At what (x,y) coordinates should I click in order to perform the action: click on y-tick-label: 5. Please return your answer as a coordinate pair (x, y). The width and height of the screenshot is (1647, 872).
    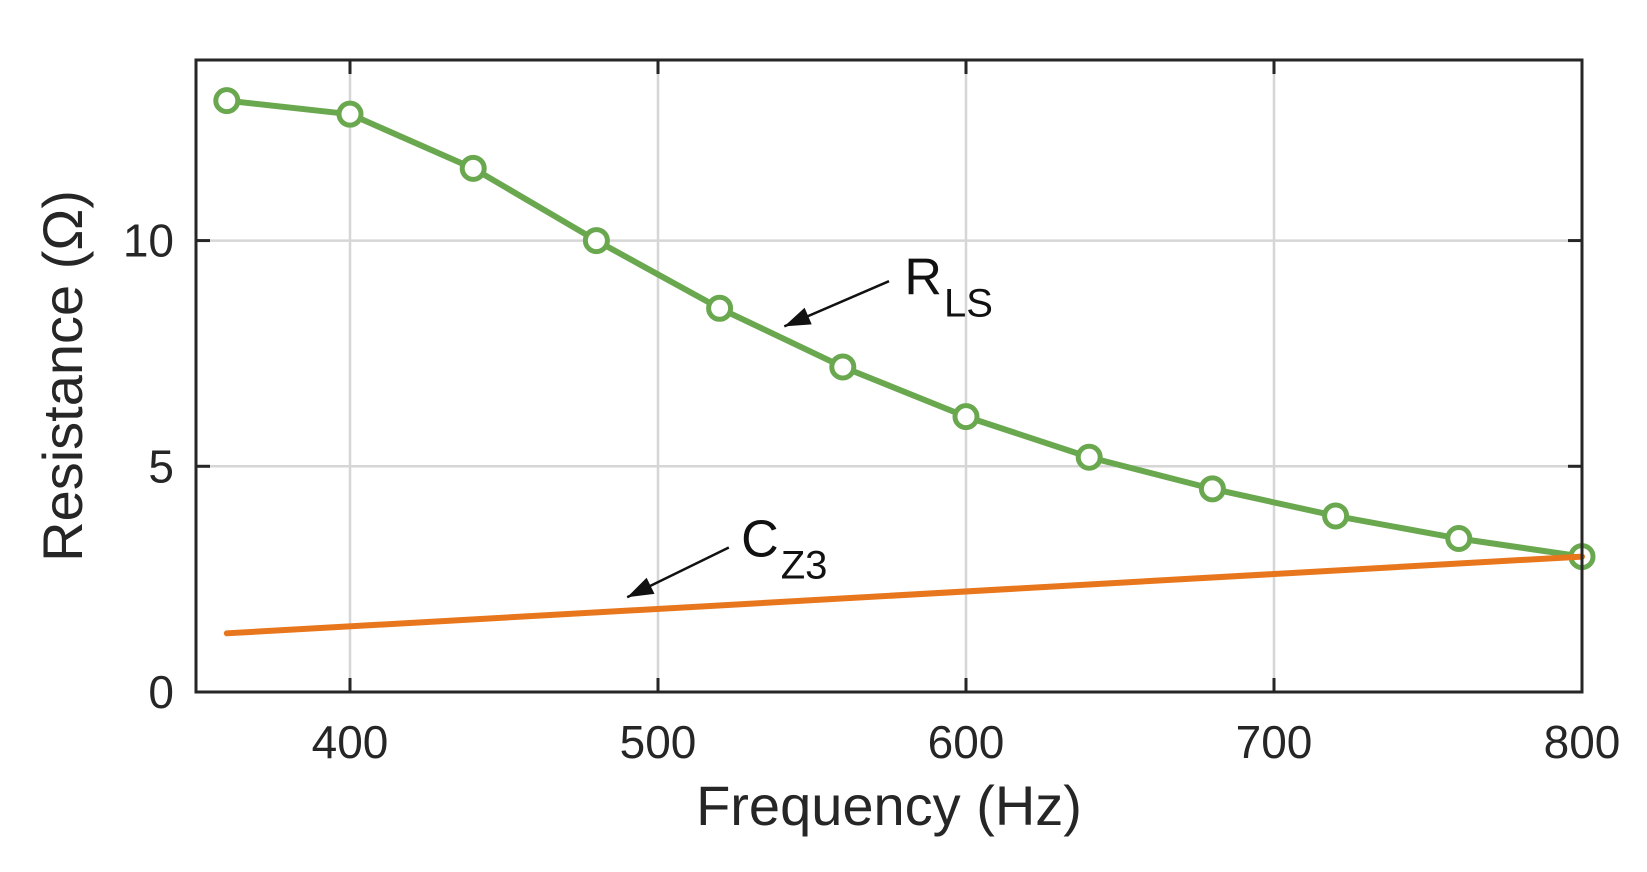
    Looking at the image, I should click on (161, 466).